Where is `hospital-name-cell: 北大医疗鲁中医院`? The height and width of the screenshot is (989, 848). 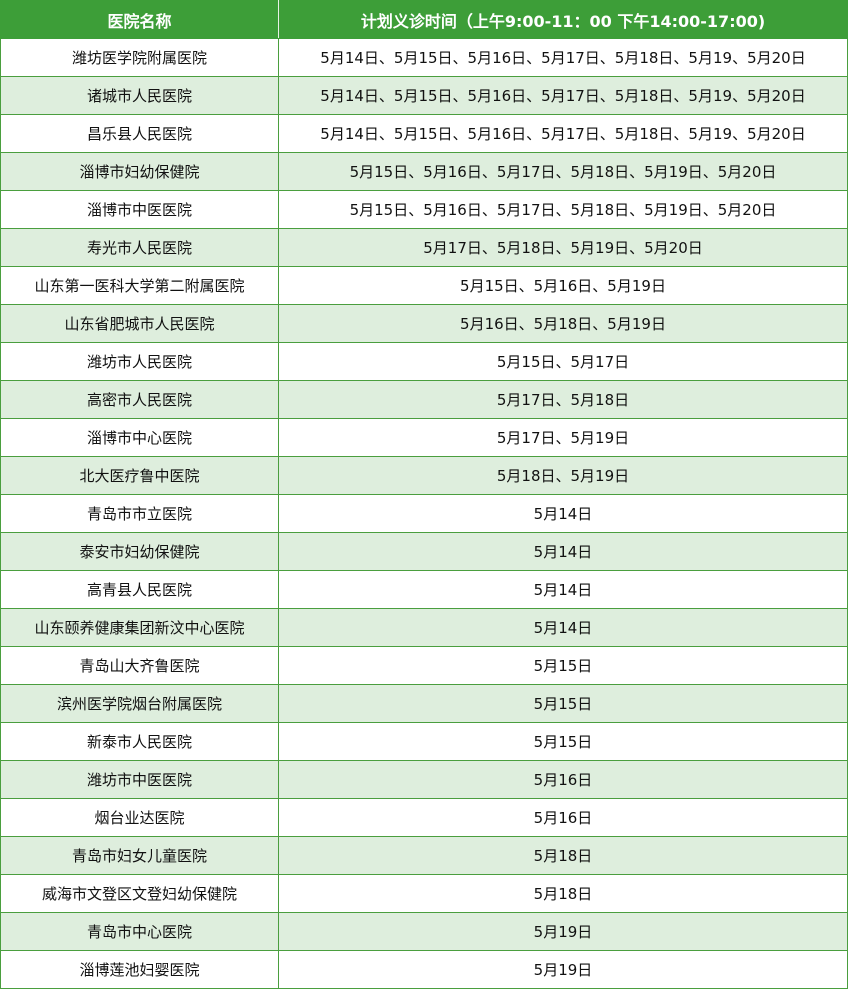
hospital-name-cell: 北大医疗鲁中医院 is located at coordinates (139, 475).